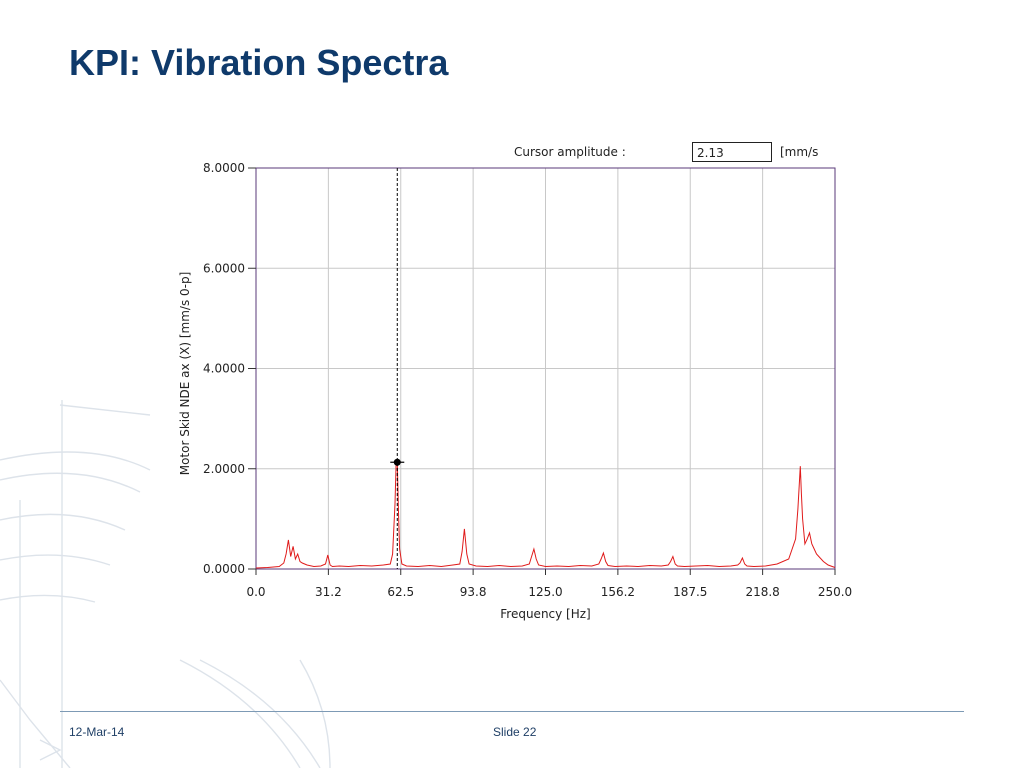 The height and width of the screenshot is (768, 1024). Describe the element at coordinates (224, 168) in the screenshot. I see `y-tick-label: 8.0000` at that location.